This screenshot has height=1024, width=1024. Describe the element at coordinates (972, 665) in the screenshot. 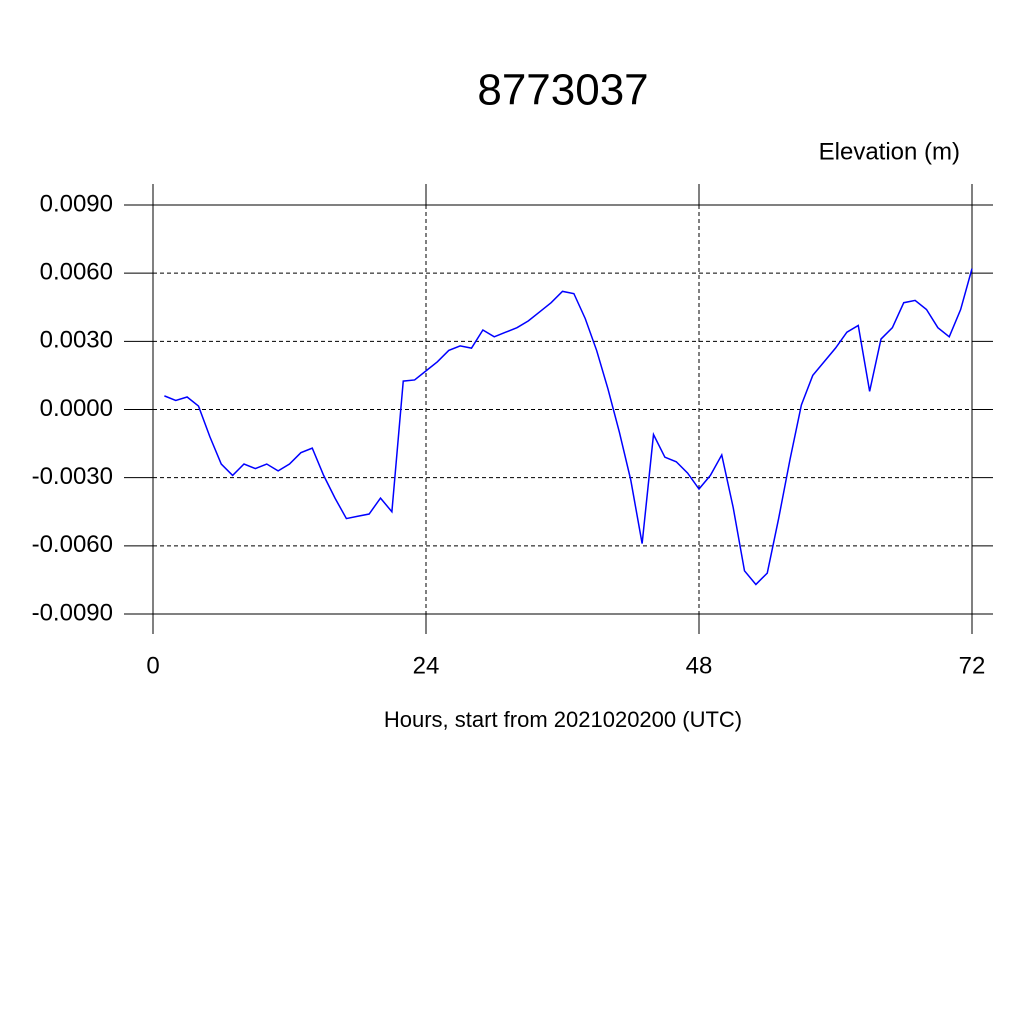

I see `x-tick-label: 72` at that location.